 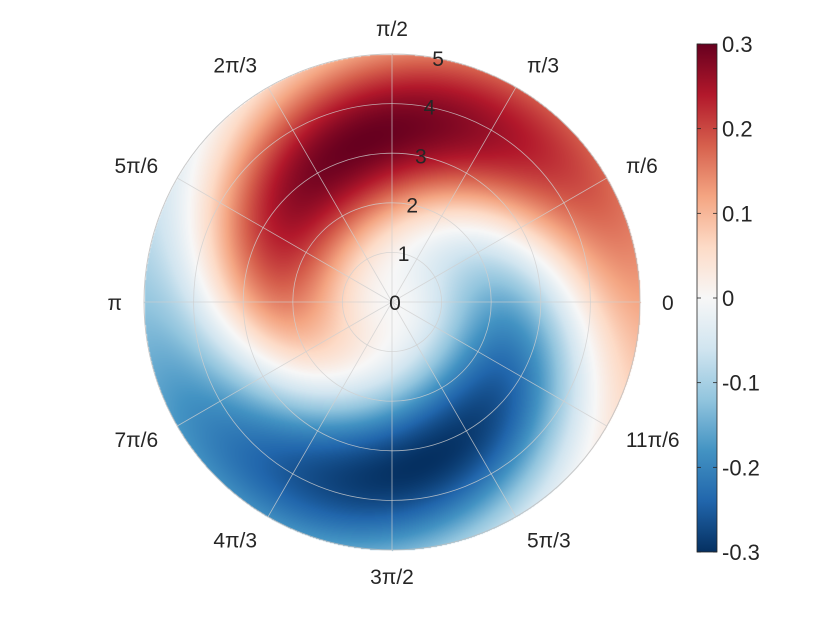 What do you see at coordinates (549, 540) in the screenshot?
I see `angular-tick-label: 5π/3` at bounding box center [549, 540].